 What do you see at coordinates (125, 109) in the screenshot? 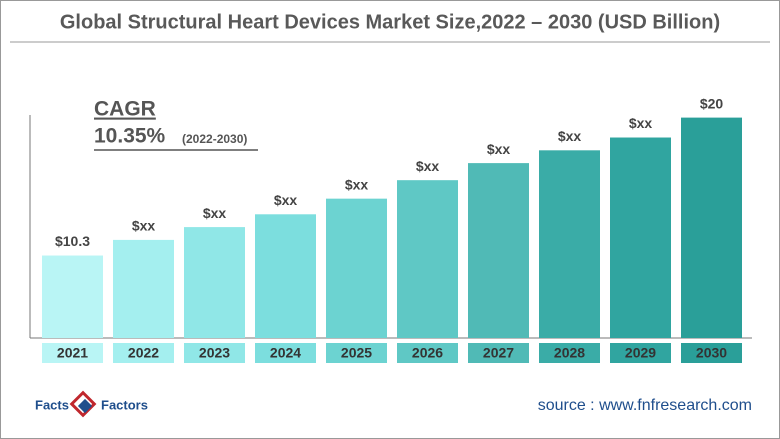
I see `cagr-label: CAGR` at bounding box center [125, 109].